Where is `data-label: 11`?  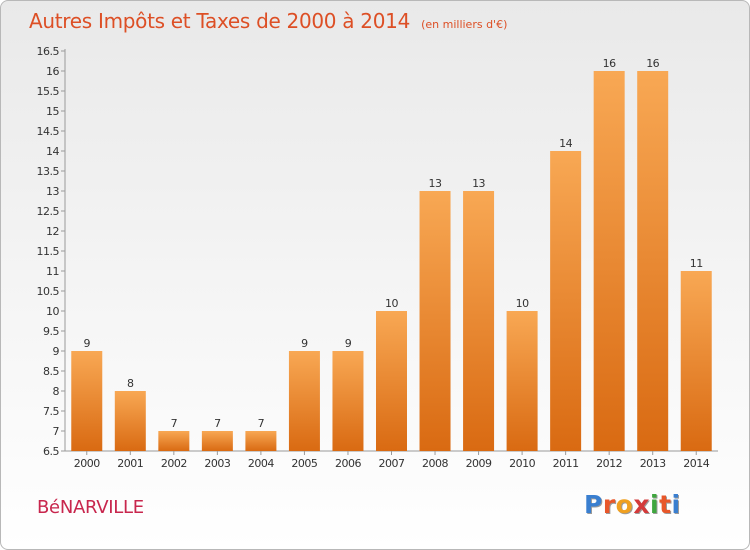 data-label: 11 is located at coordinates (696, 263).